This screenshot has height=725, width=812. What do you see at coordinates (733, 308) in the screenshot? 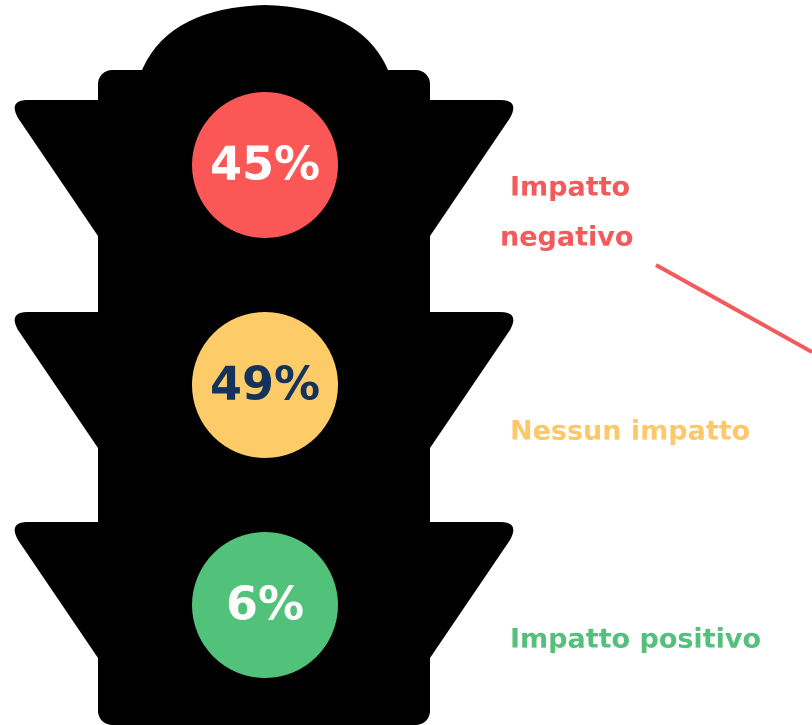
I see `pointer-line` at bounding box center [733, 308].